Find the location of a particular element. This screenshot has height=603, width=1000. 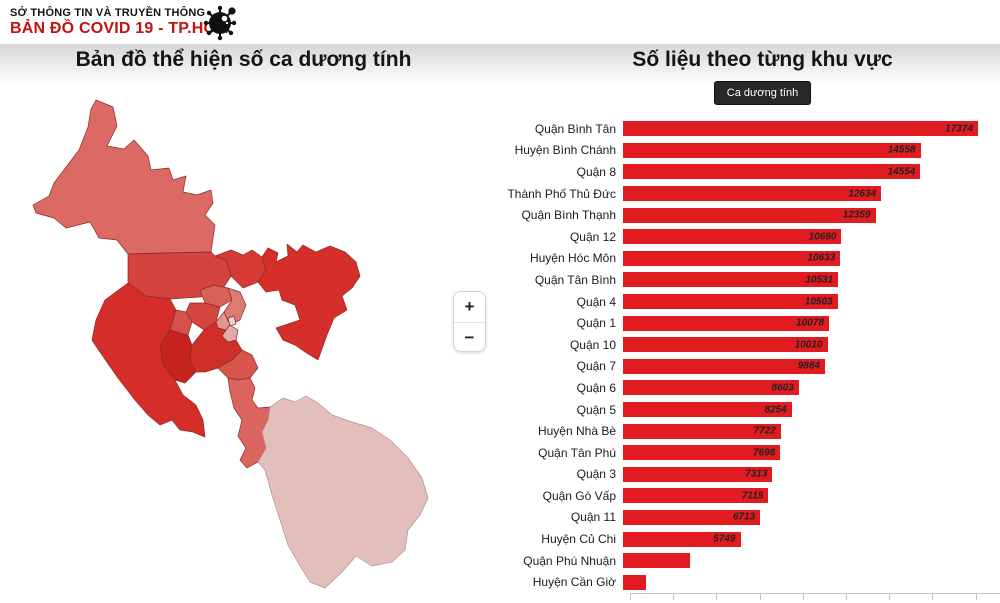

chart-section-title: Số liệu theo từng khu vực is located at coordinates (762, 59).